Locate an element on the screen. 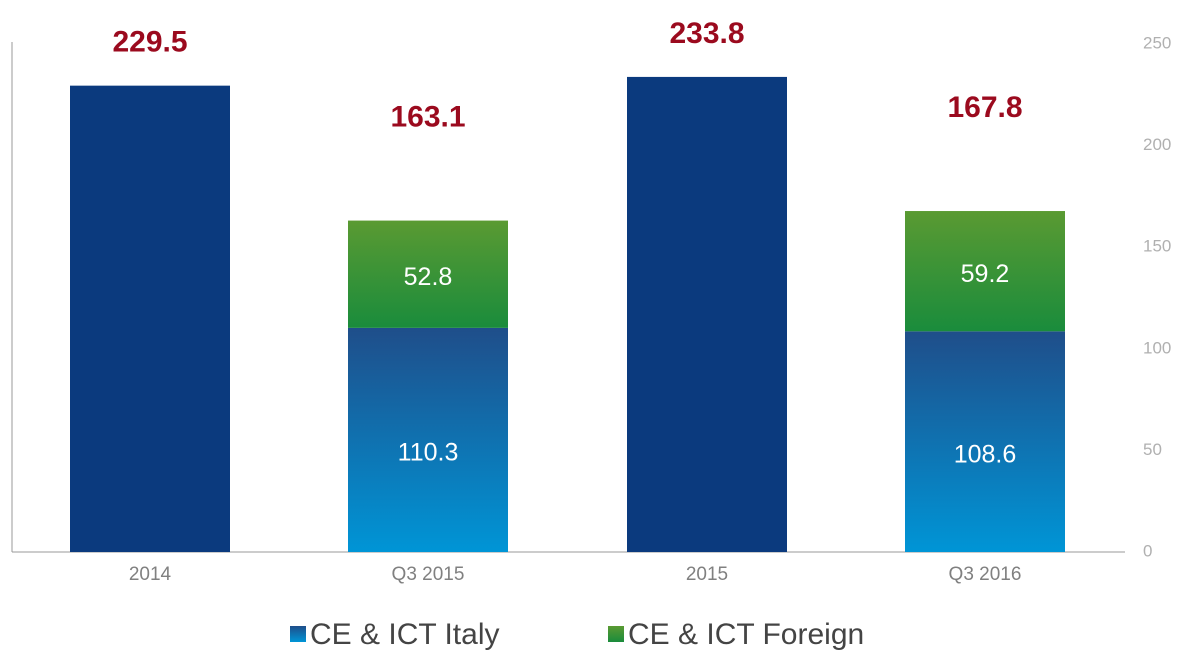 The width and height of the screenshot is (1180, 658). total-label: 229.5 is located at coordinates (149, 42).